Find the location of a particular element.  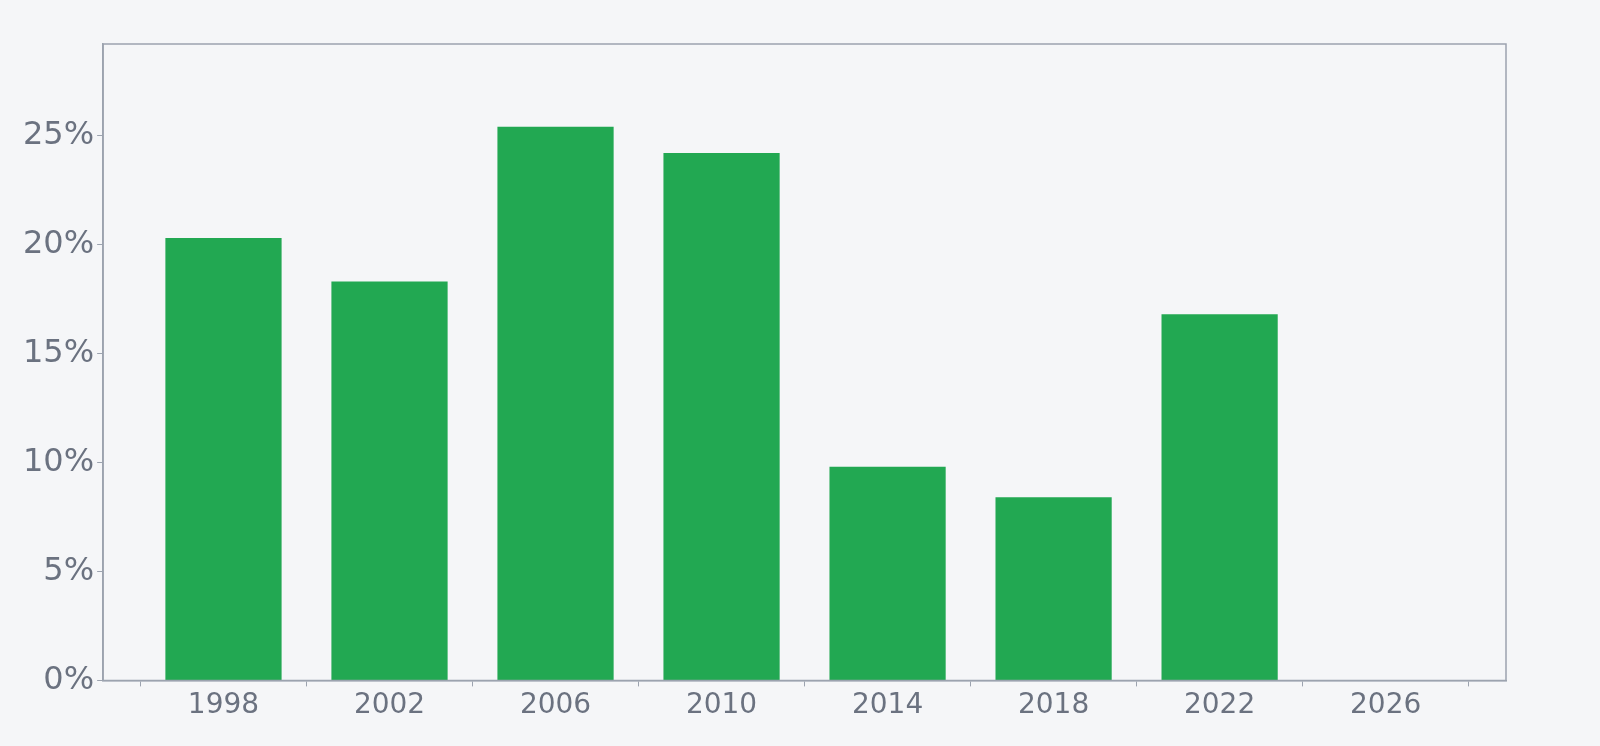

x-tick-label: 2002 is located at coordinates (389, 704).